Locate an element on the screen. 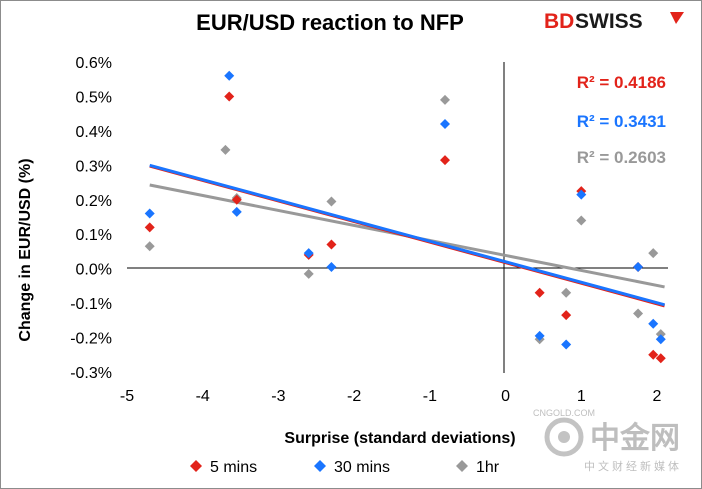  y-tick-label: 0.4% is located at coordinates (94, 132).